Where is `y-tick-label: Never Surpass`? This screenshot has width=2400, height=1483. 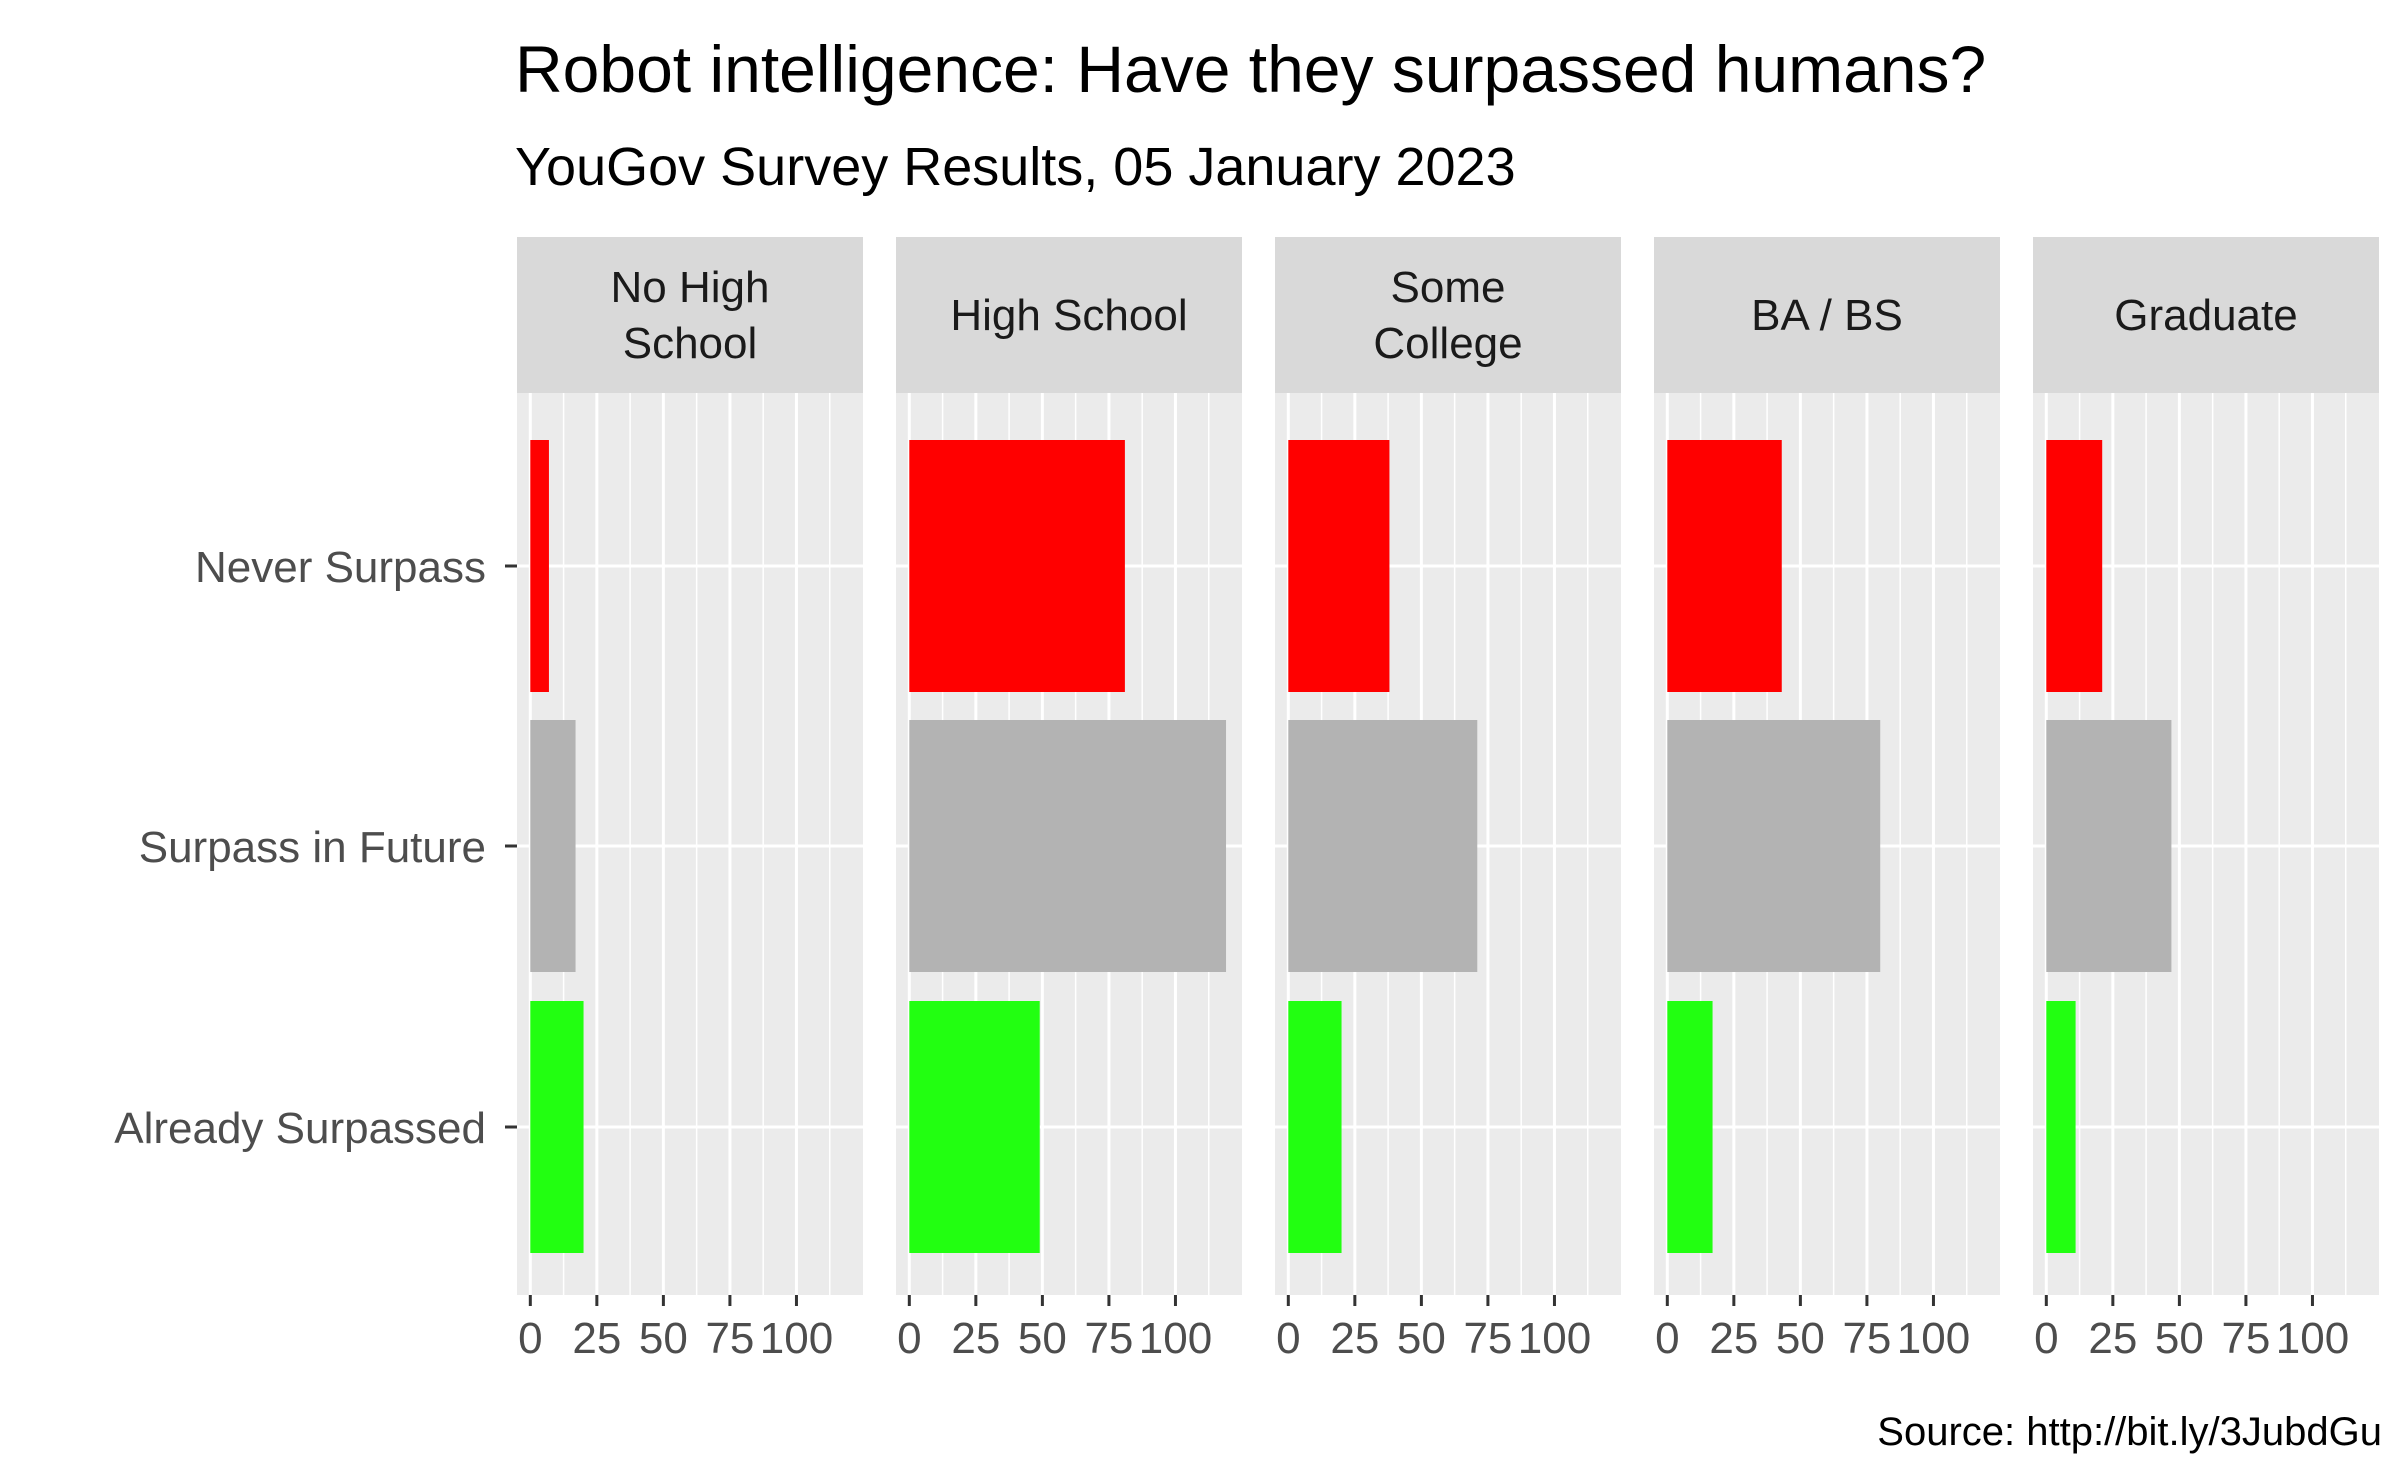
y-tick-label: Never Surpass is located at coordinates (340, 567).